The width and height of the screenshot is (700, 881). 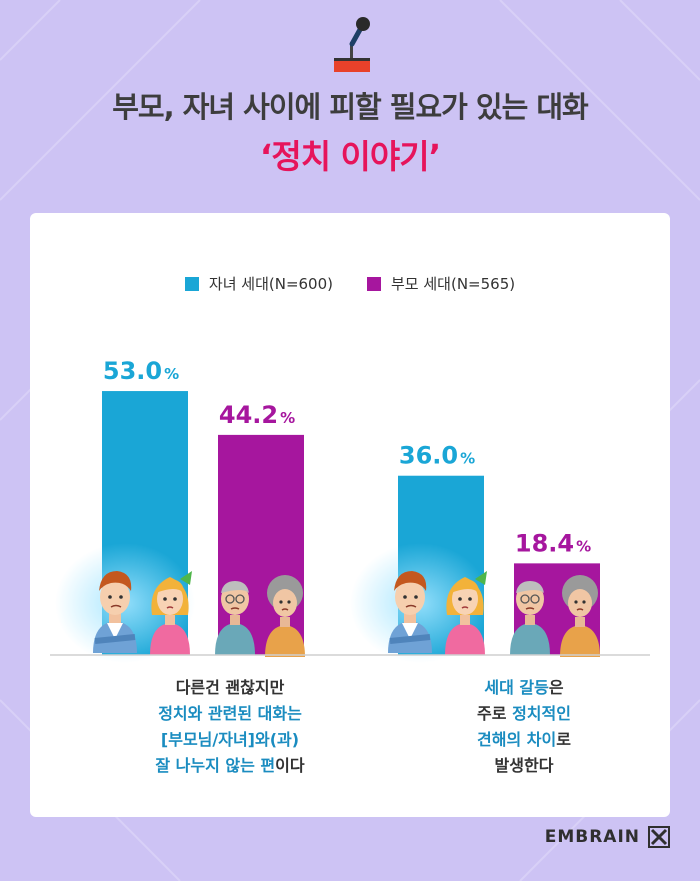 I want to click on caption-line: 견해의 차이로, so click(x=524, y=740).